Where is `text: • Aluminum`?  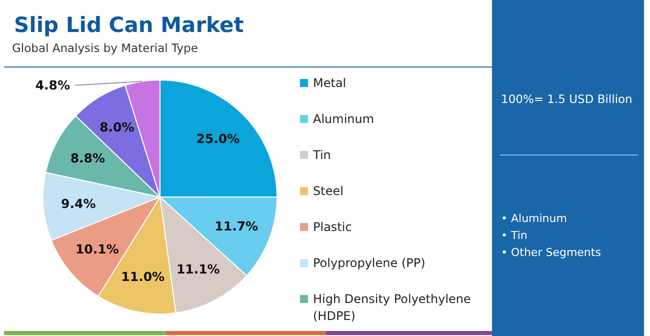 text: • Aluminum is located at coordinates (534, 218).